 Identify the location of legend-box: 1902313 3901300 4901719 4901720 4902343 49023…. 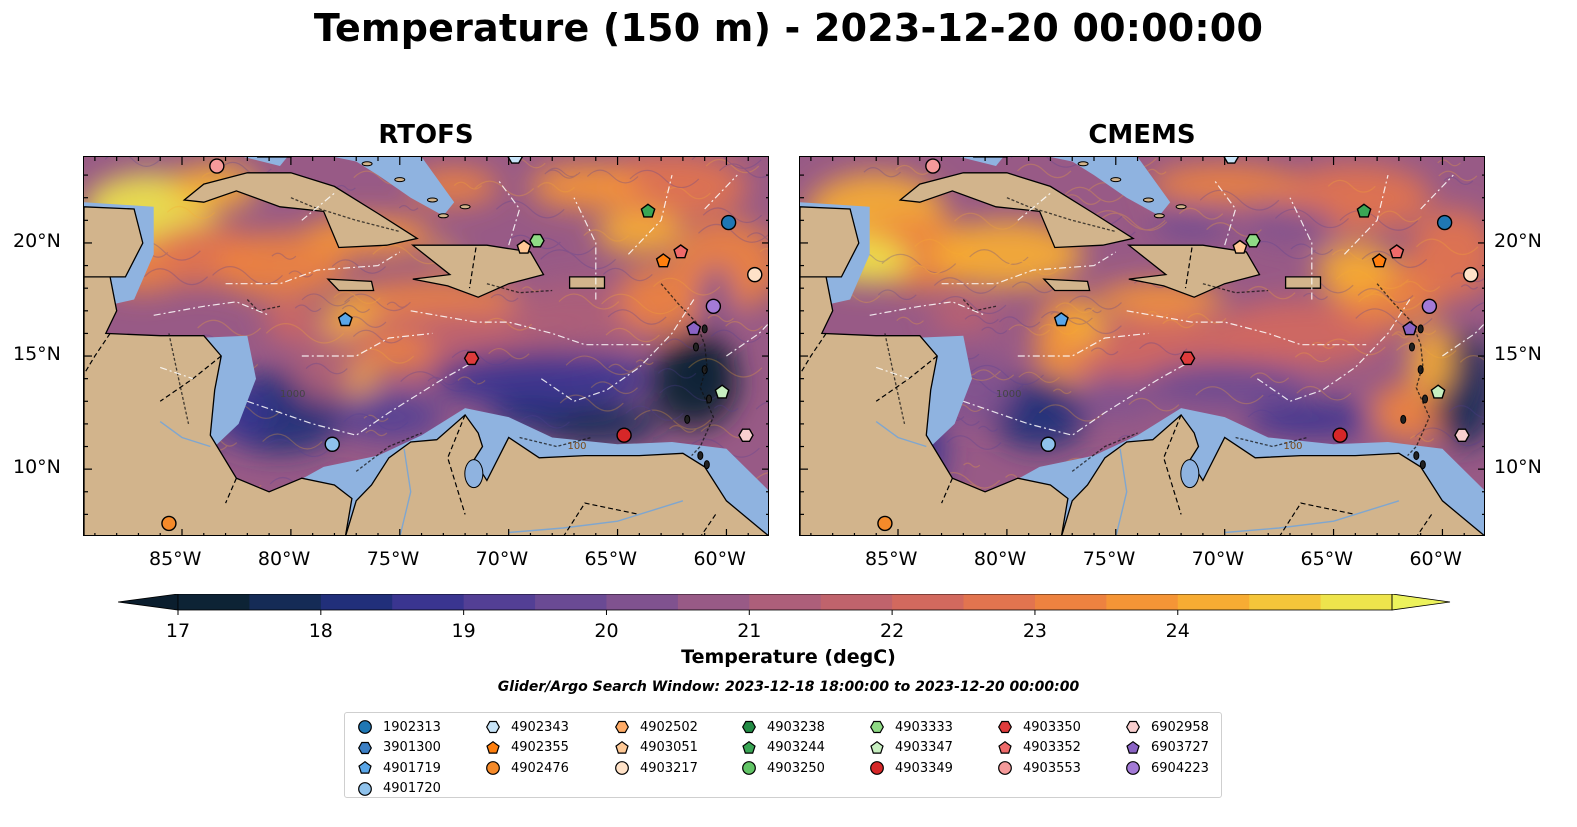
(783, 755).